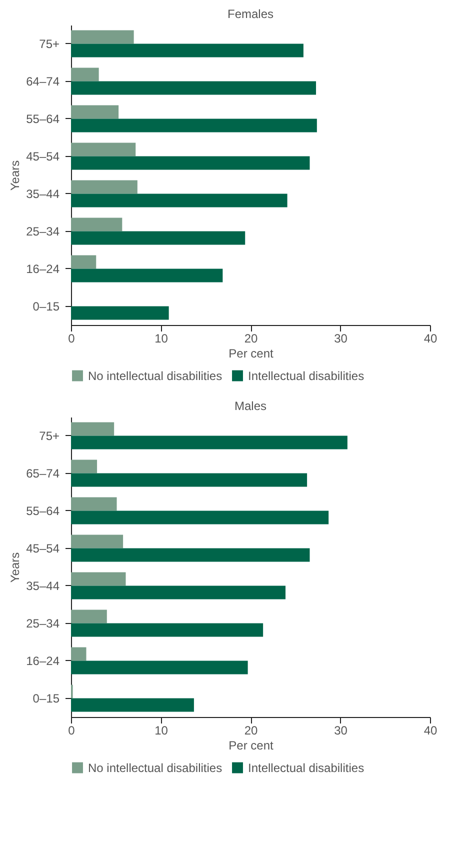  What do you see at coordinates (250, 14) in the screenshot?
I see `chart-title: Females` at bounding box center [250, 14].